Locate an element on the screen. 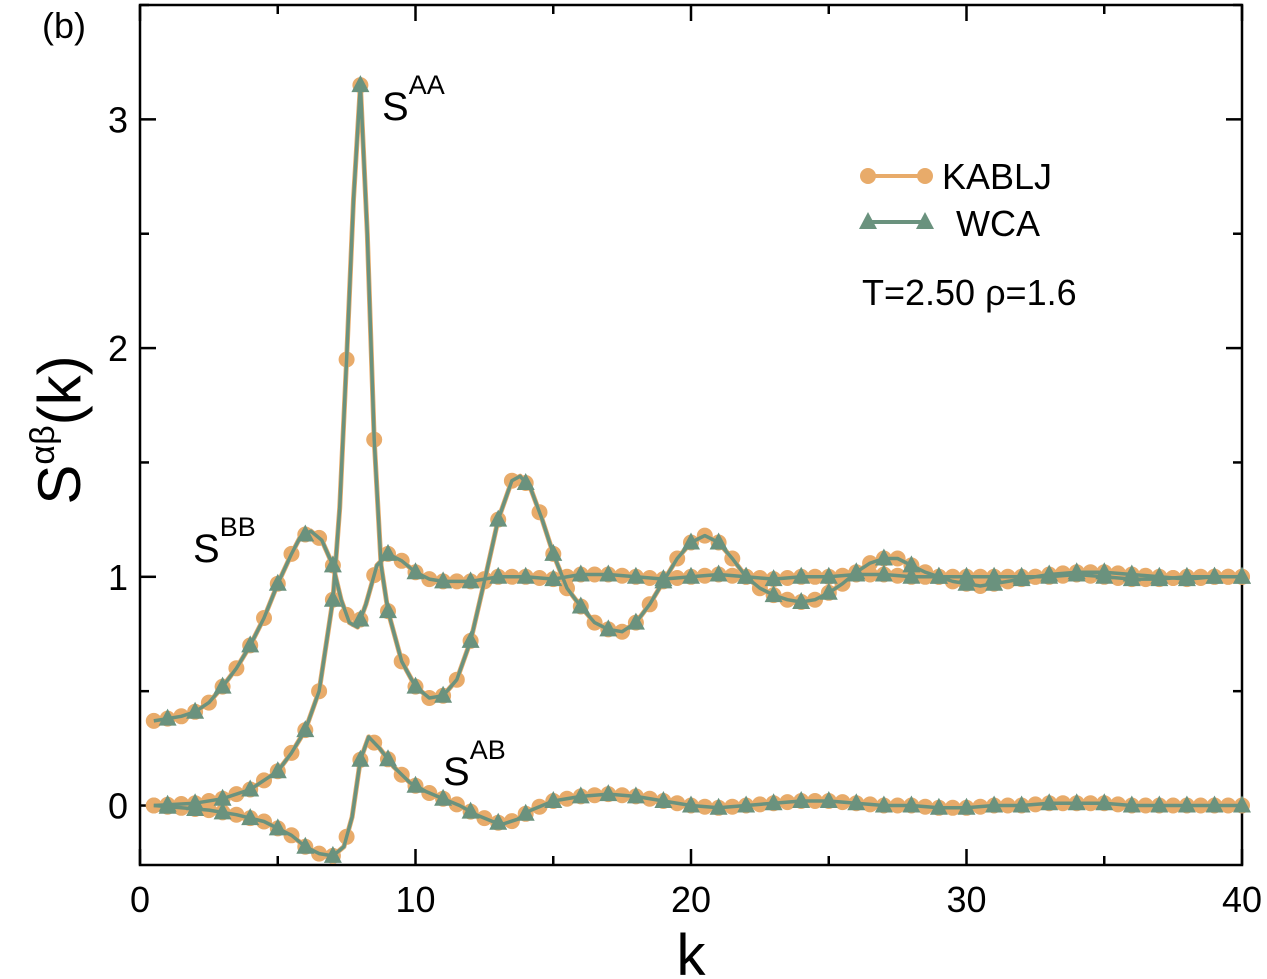  y-axis-label-sup: αβ is located at coordinates (43, 444).